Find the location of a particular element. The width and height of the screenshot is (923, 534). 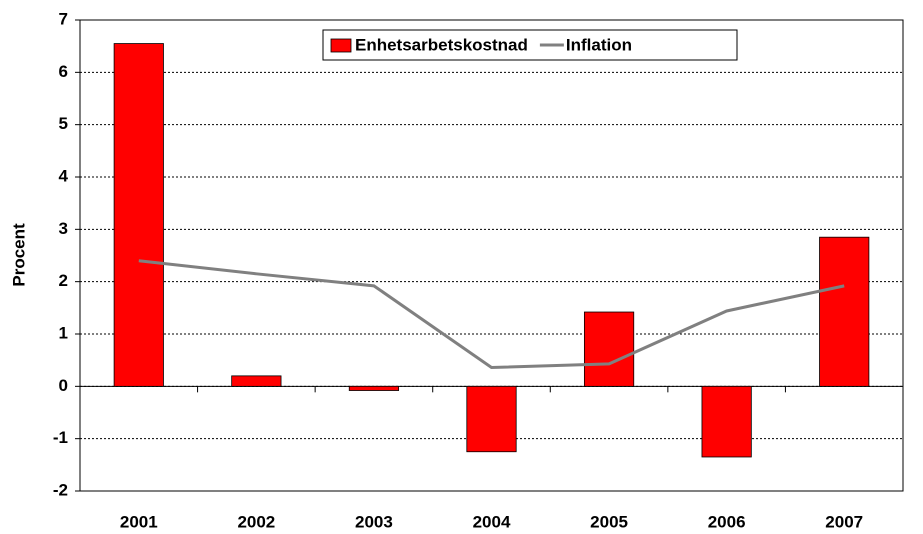

y-tick-label: 7 is located at coordinates (63, 18).